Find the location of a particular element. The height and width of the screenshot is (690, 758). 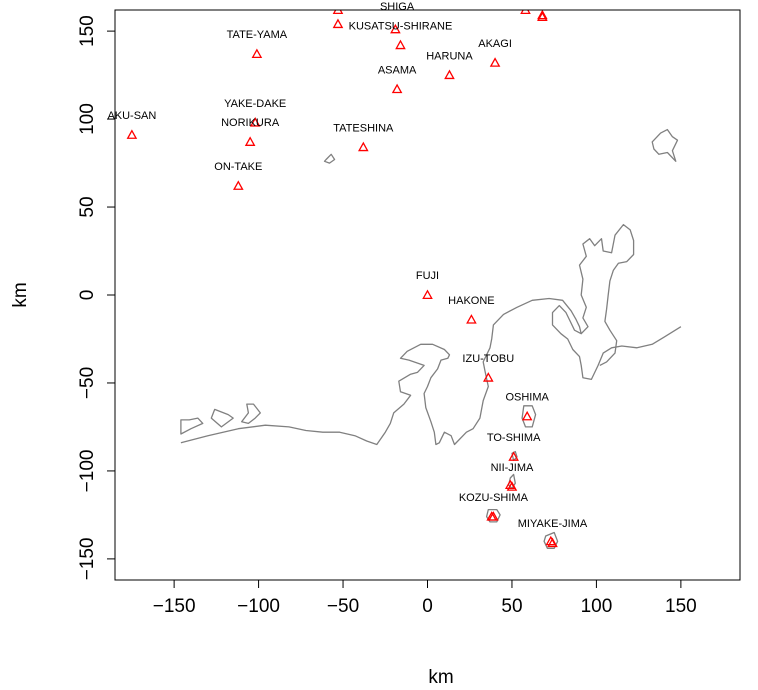

volcano-label: KUSATSU-SHIRANE is located at coordinates (401, 26).